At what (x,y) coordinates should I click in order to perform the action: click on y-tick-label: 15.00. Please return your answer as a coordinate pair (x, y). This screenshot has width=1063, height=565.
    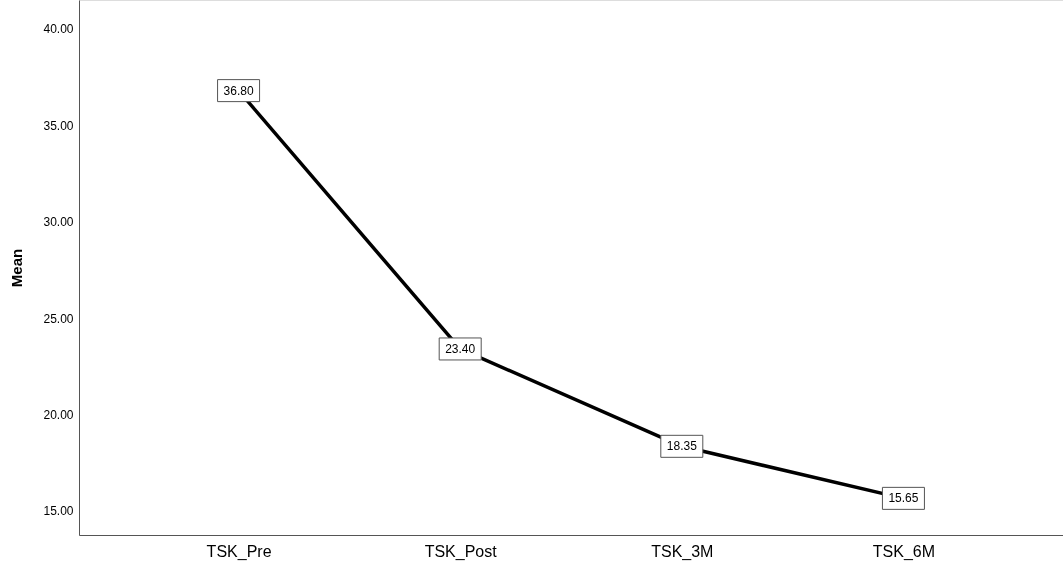
    Looking at the image, I should click on (58, 511).